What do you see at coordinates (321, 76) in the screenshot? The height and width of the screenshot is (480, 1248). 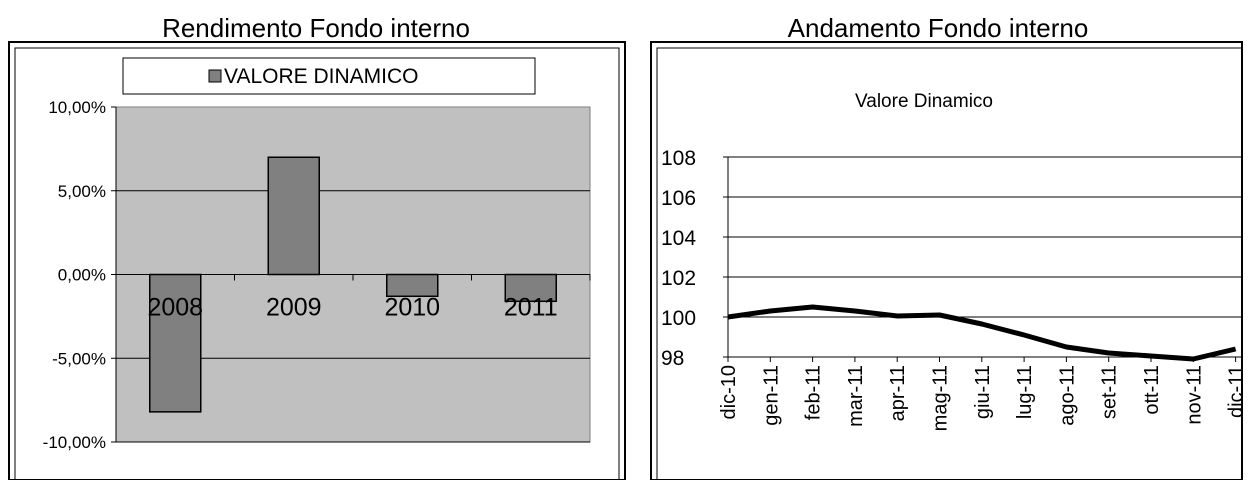 I see `left-legend-label: VALORE DINAMICO` at bounding box center [321, 76].